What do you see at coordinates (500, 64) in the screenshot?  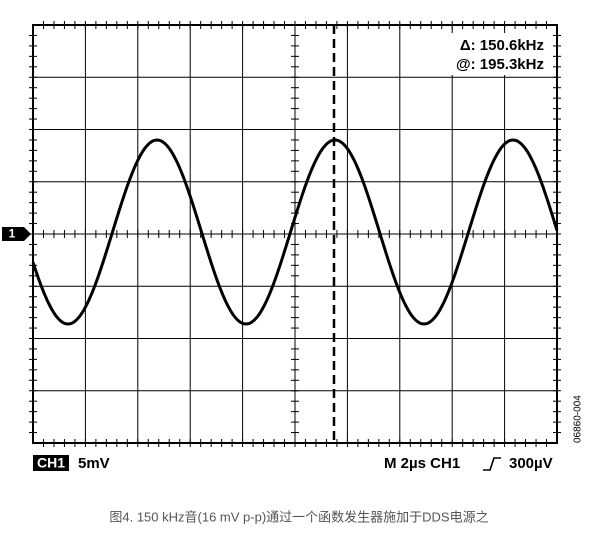 I see `cursor-position: @: 195.3kHz` at bounding box center [500, 64].